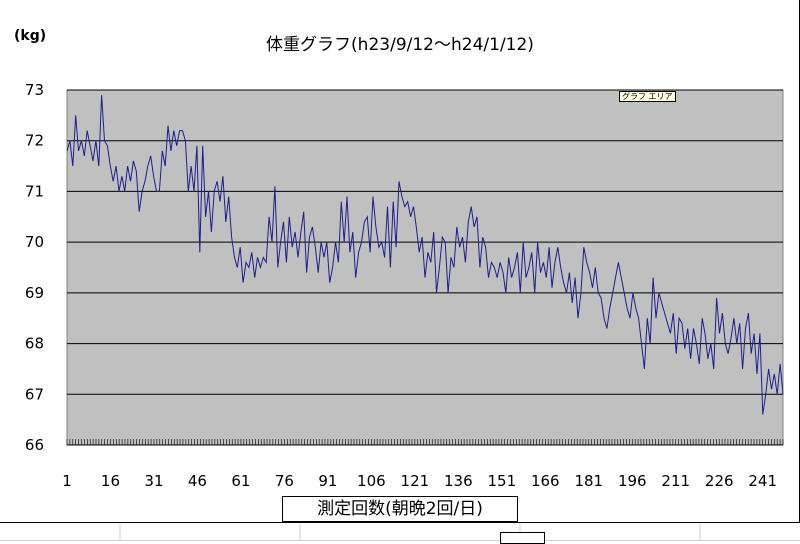 The width and height of the screenshot is (800, 544). Describe the element at coordinates (30, 36) in the screenshot. I see `y-axis-unit-label: (kg)` at that location.